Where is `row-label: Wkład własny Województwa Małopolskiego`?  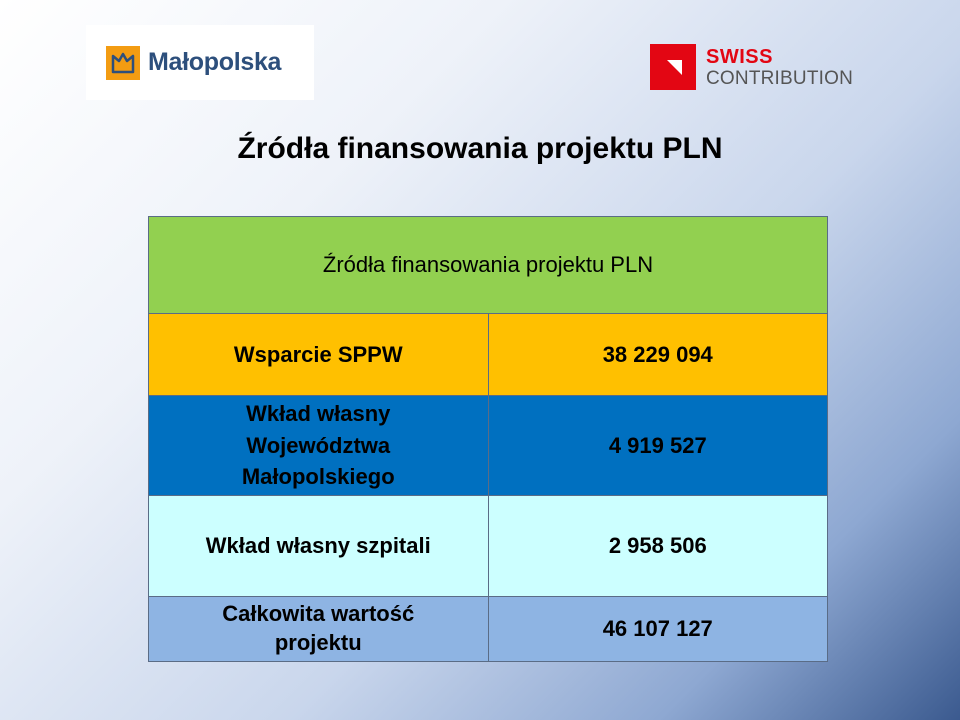 row-label: Wkład własny Województwa Małopolskiego is located at coordinates (318, 445).